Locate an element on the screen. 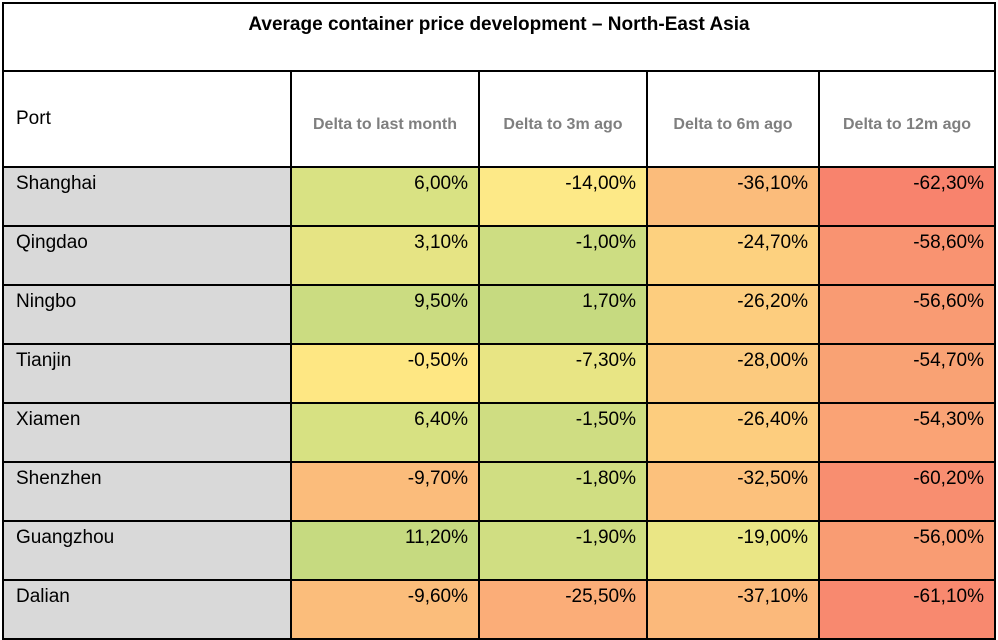  column-header-12m: Delta to 12m ago is located at coordinates (907, 119).